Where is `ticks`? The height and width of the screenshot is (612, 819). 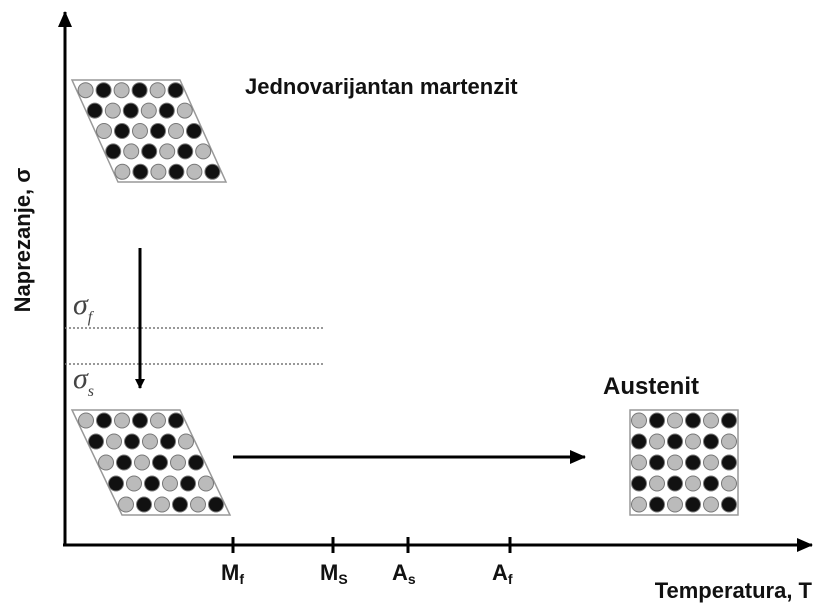
ticks is located at coordinates (371, 545).